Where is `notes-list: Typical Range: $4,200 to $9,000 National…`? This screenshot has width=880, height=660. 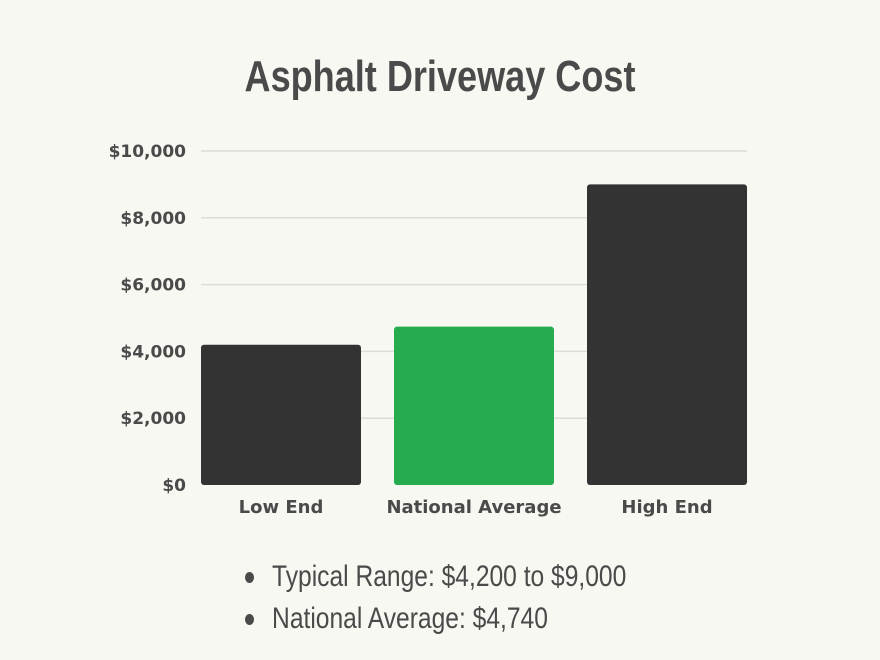
notes-list: Typical Range: $4,200 to $9,000 National… is located at coordinates (477, 598).